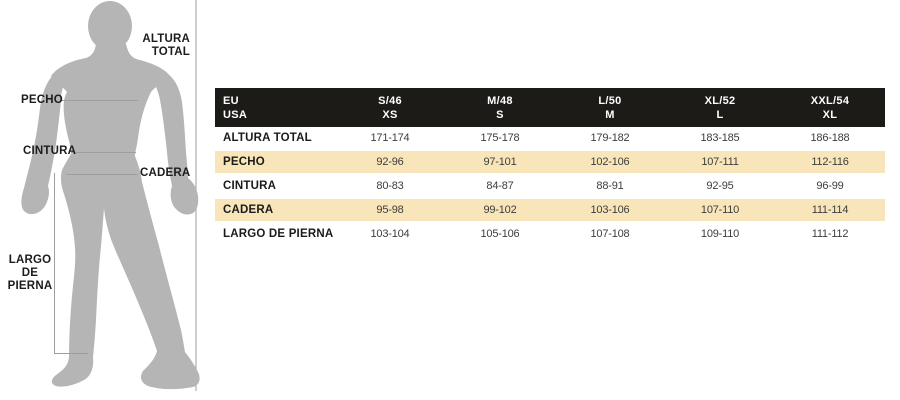  What do you see at coordinates (720, 186) in the screenshot?
I see `size-value-cell: 92-95` at bounding box center [720, 186].